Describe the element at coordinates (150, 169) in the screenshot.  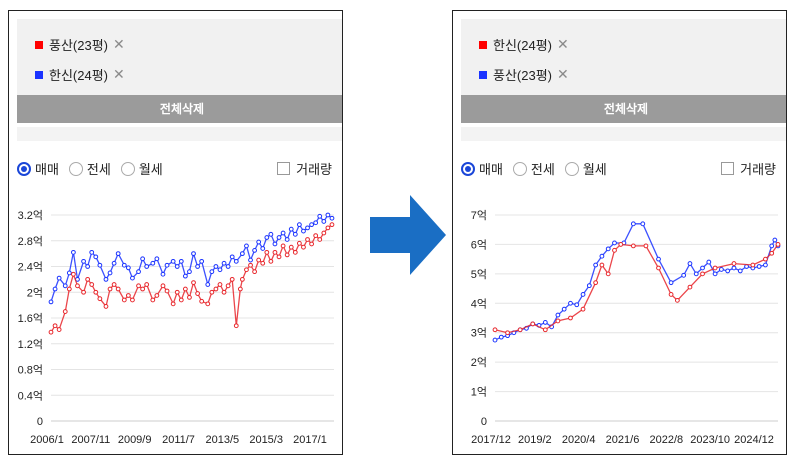
I see `radio-label: 월세` at that location.